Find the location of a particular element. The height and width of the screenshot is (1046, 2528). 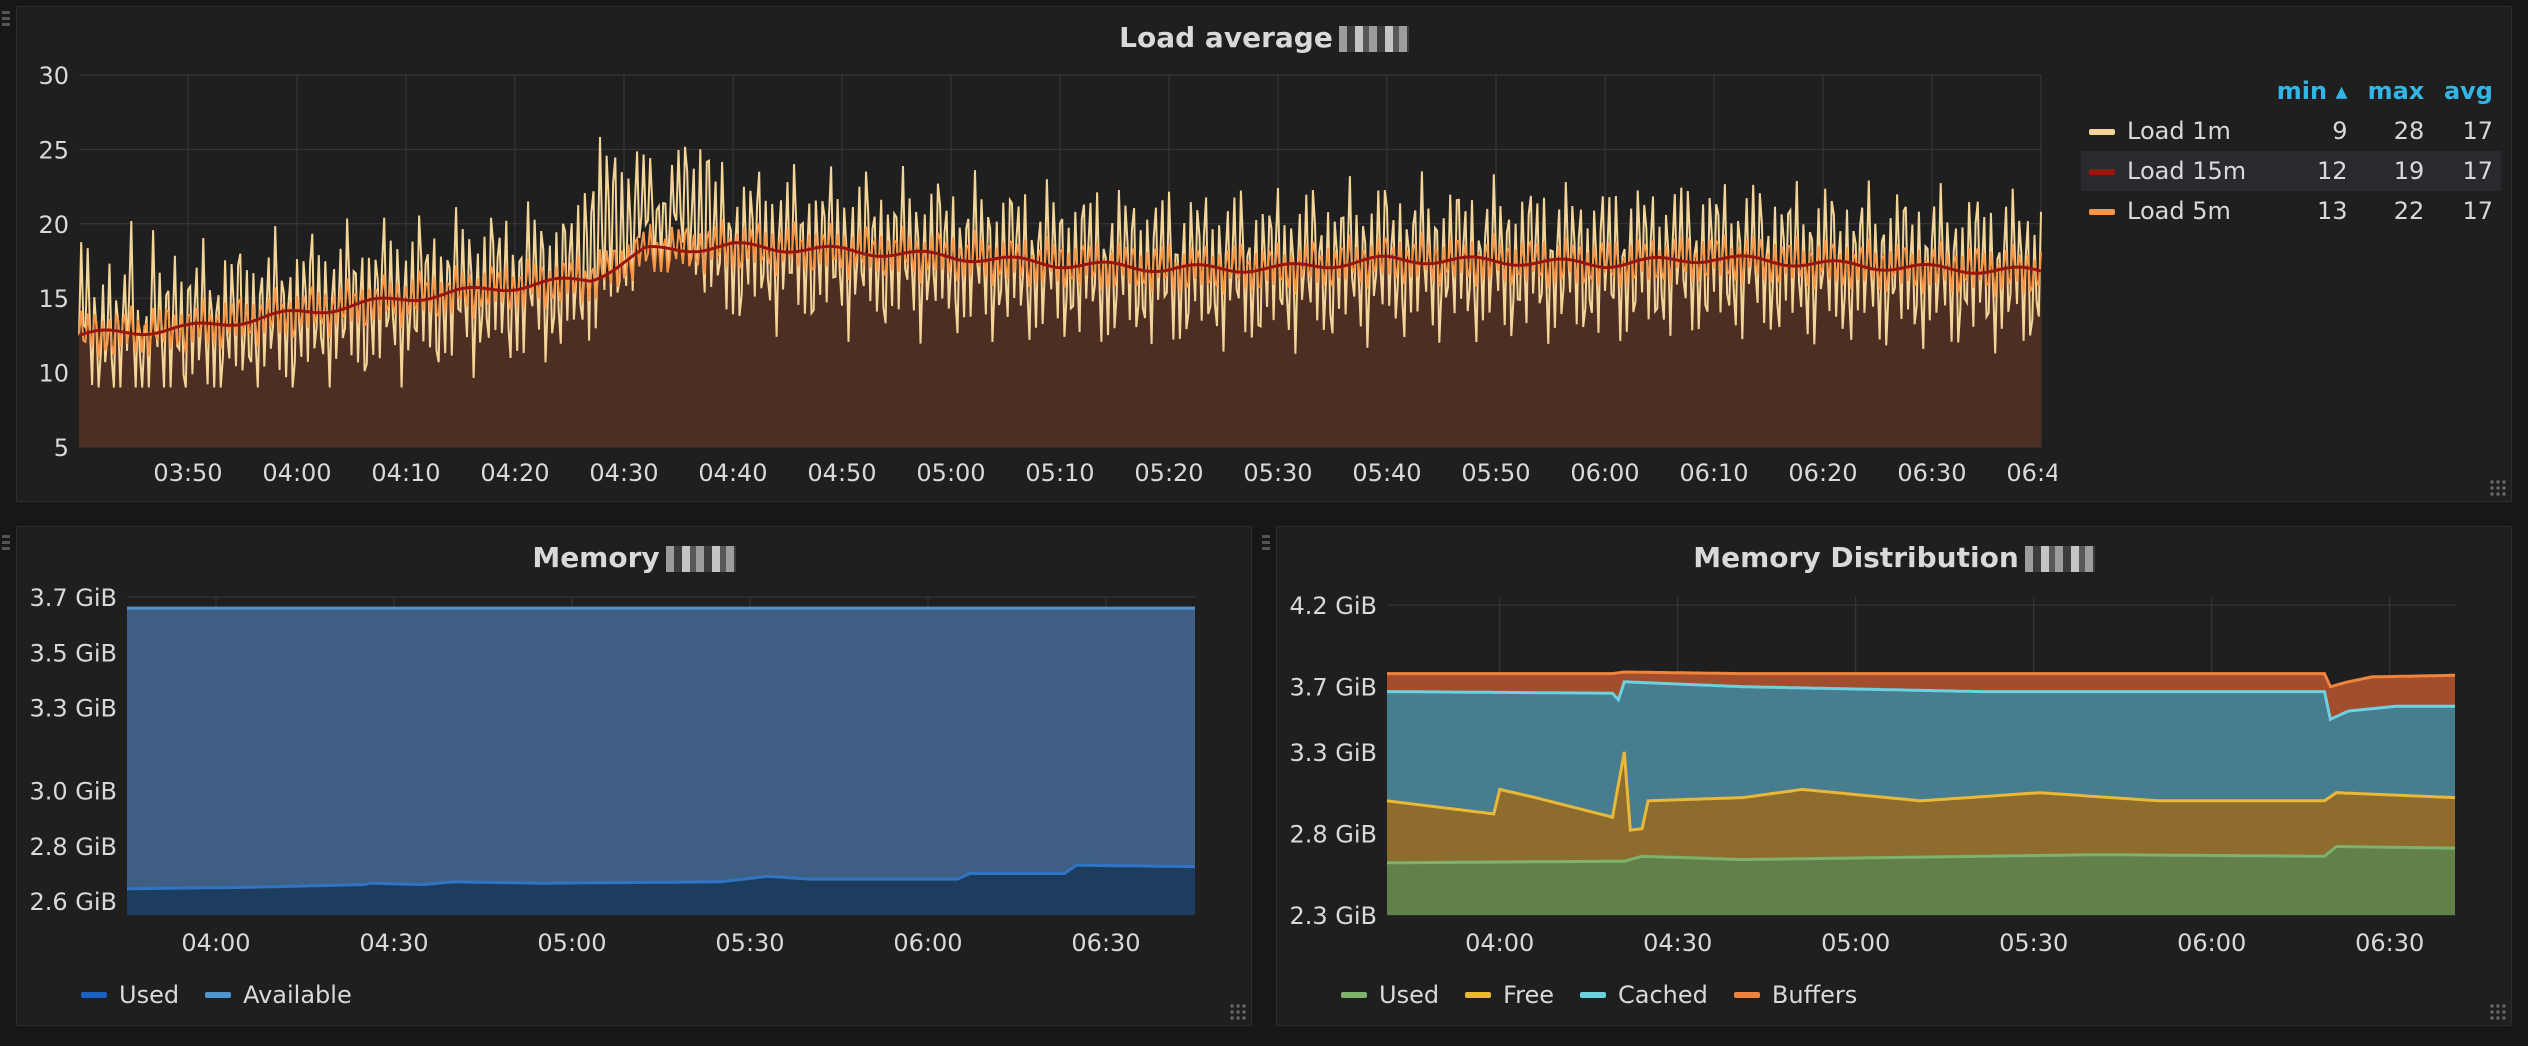

x-tick-label: 04:50 is located at coordinates (841, 473).